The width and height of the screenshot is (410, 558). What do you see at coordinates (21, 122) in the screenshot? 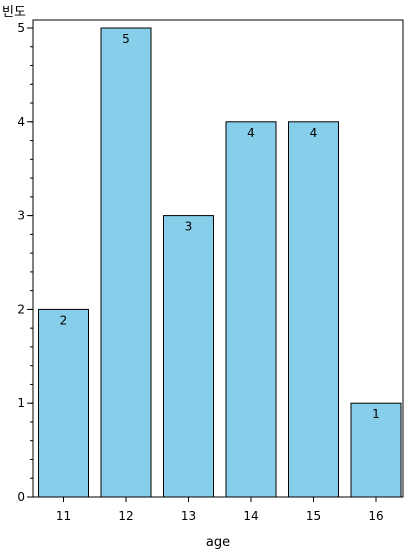
I see `y-tick-label: 4` at bounding box center [21, 122].